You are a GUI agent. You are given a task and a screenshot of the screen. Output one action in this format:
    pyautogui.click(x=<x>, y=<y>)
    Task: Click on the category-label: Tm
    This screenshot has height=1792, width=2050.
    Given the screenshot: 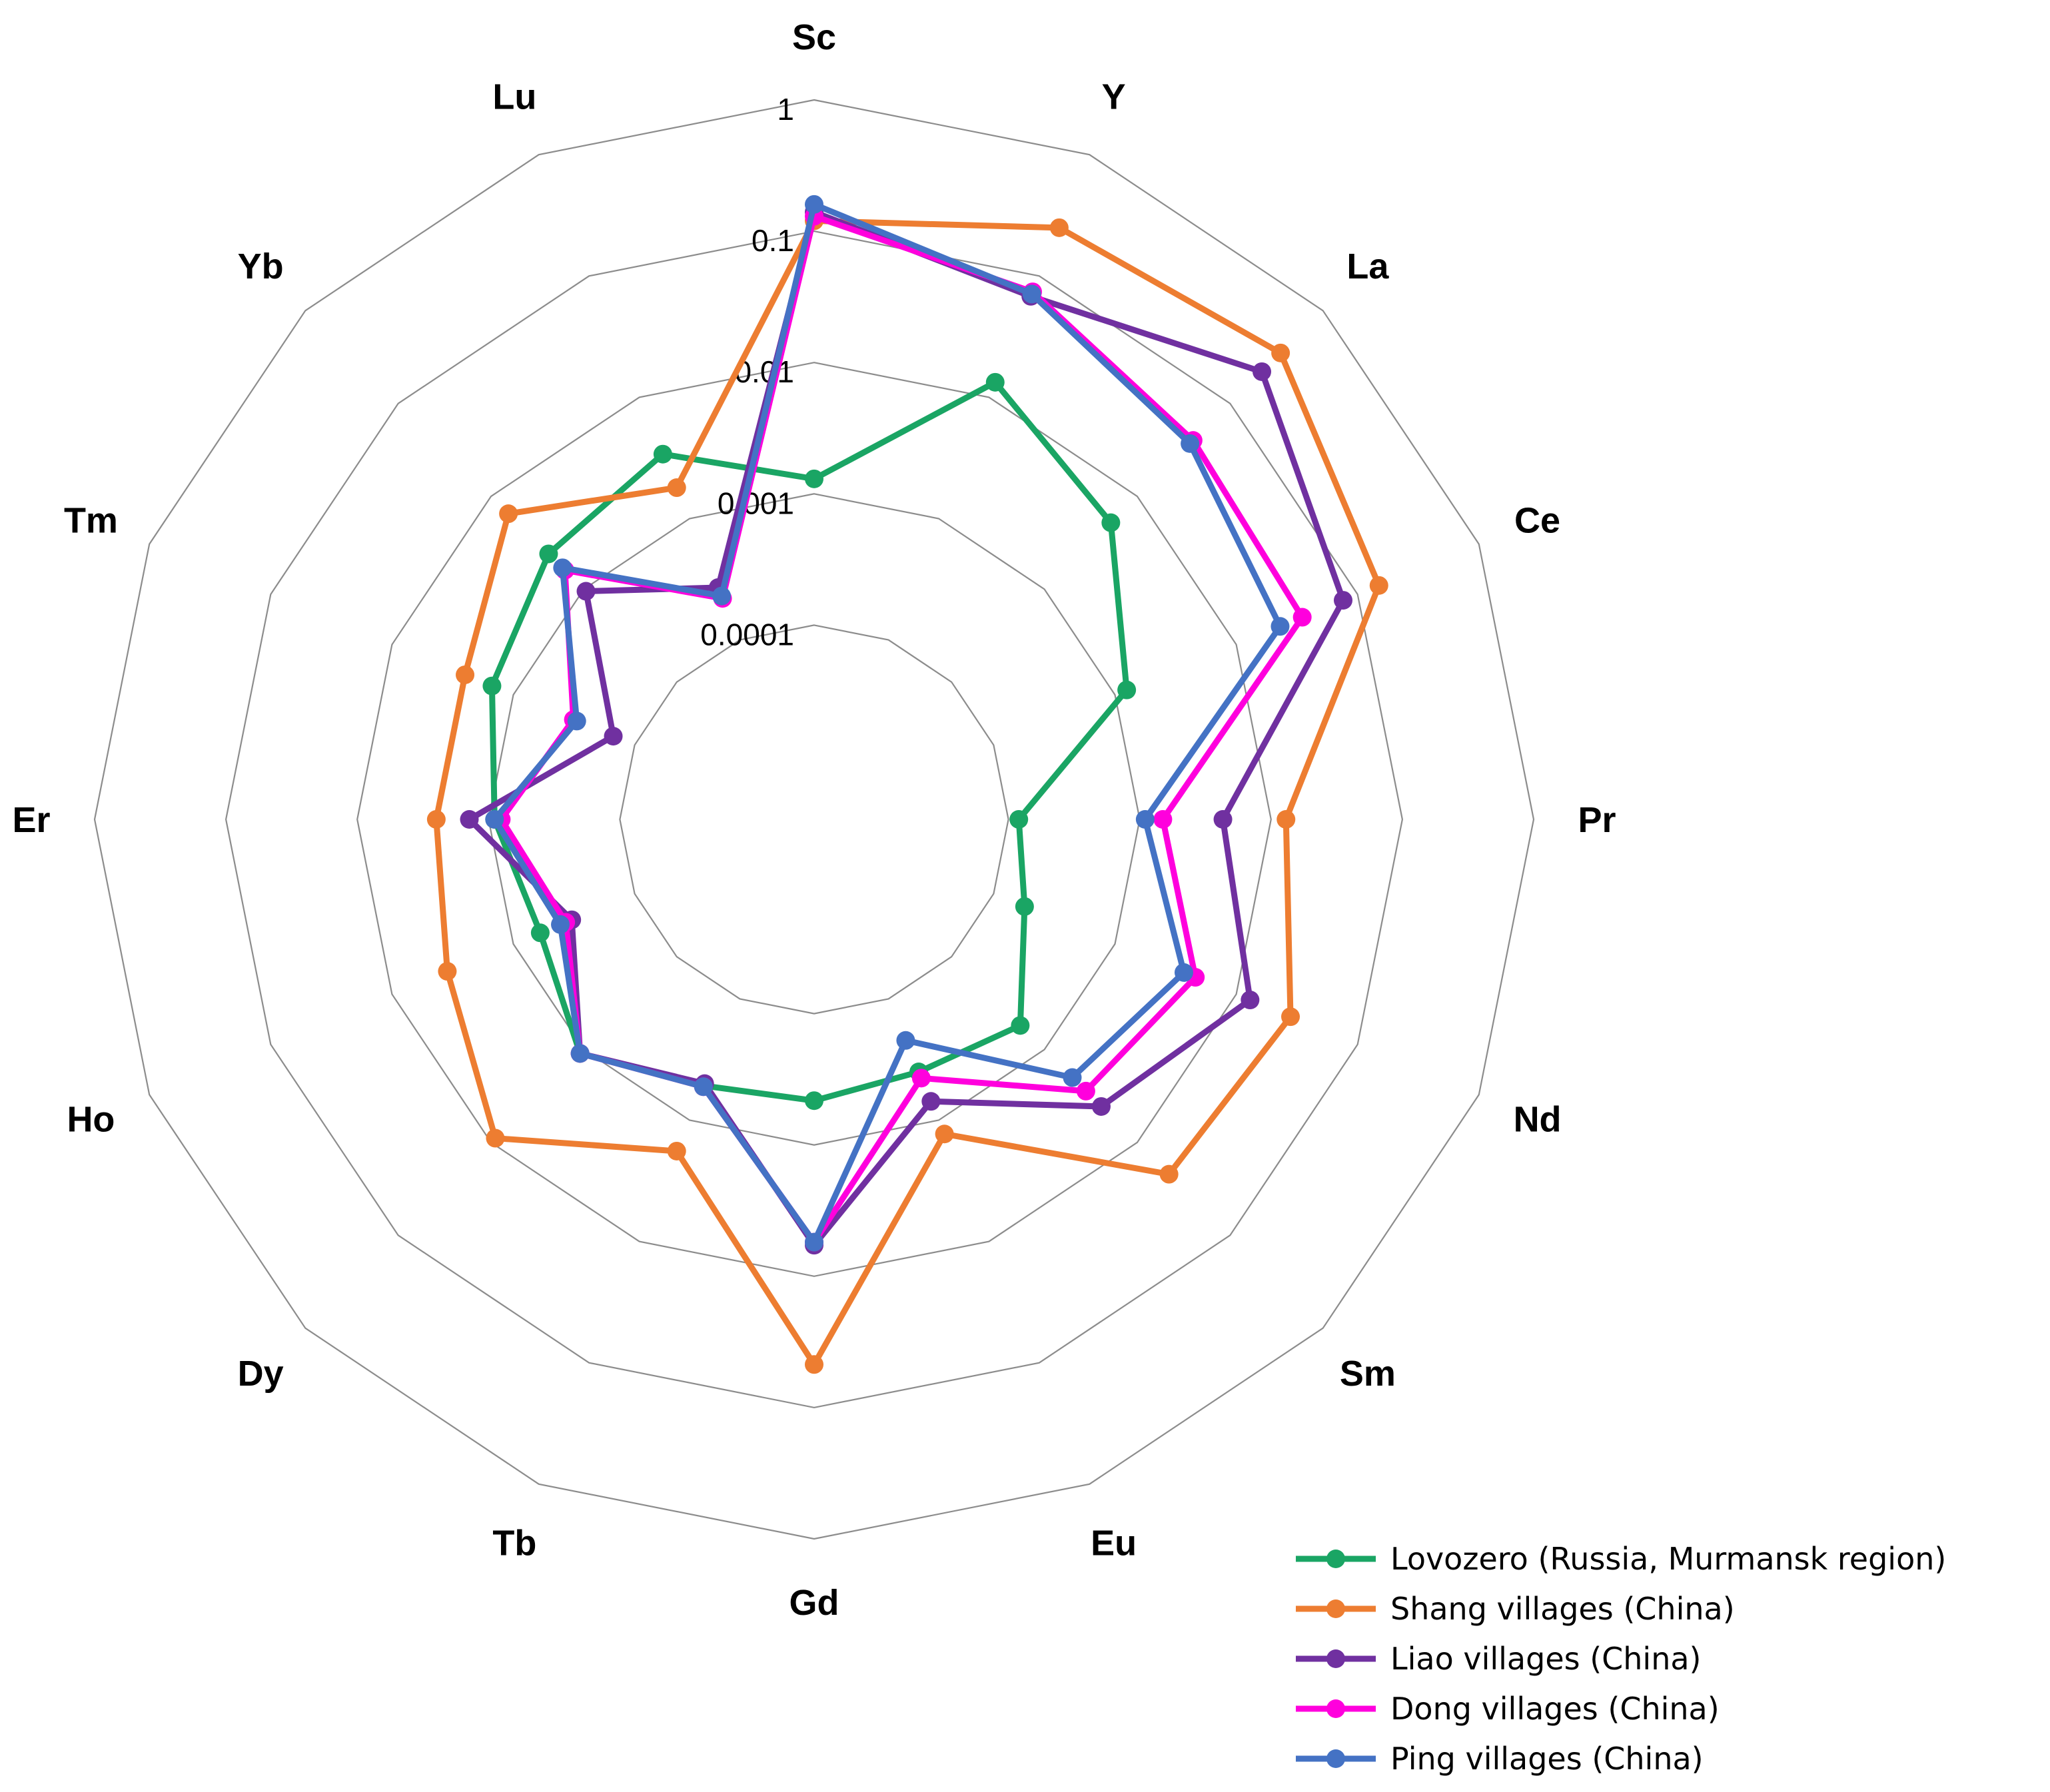 What is the action you would take?
    pyautogui.click(x=91, y=520)
    